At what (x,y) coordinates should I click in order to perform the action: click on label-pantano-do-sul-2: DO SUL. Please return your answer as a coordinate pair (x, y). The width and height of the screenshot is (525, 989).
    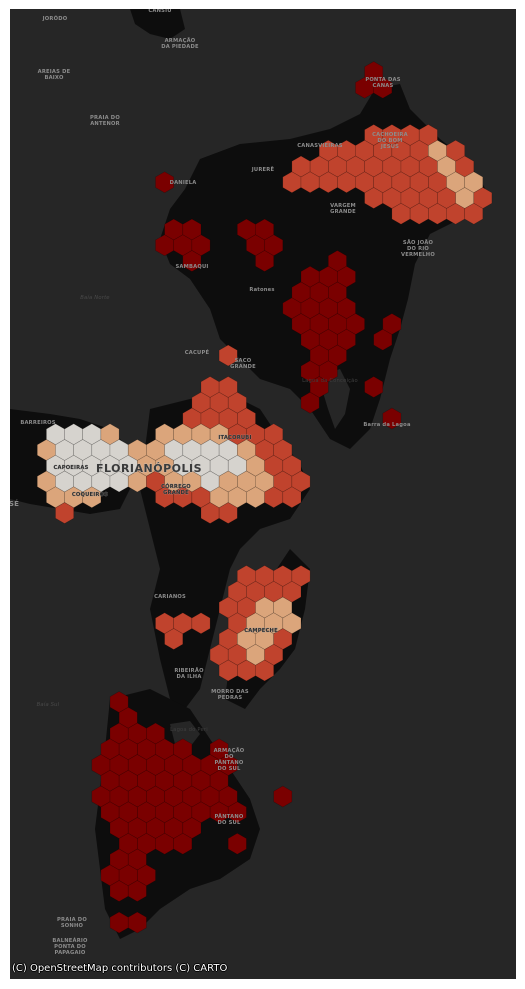
    Looking at the image, I should click on (229, 823).